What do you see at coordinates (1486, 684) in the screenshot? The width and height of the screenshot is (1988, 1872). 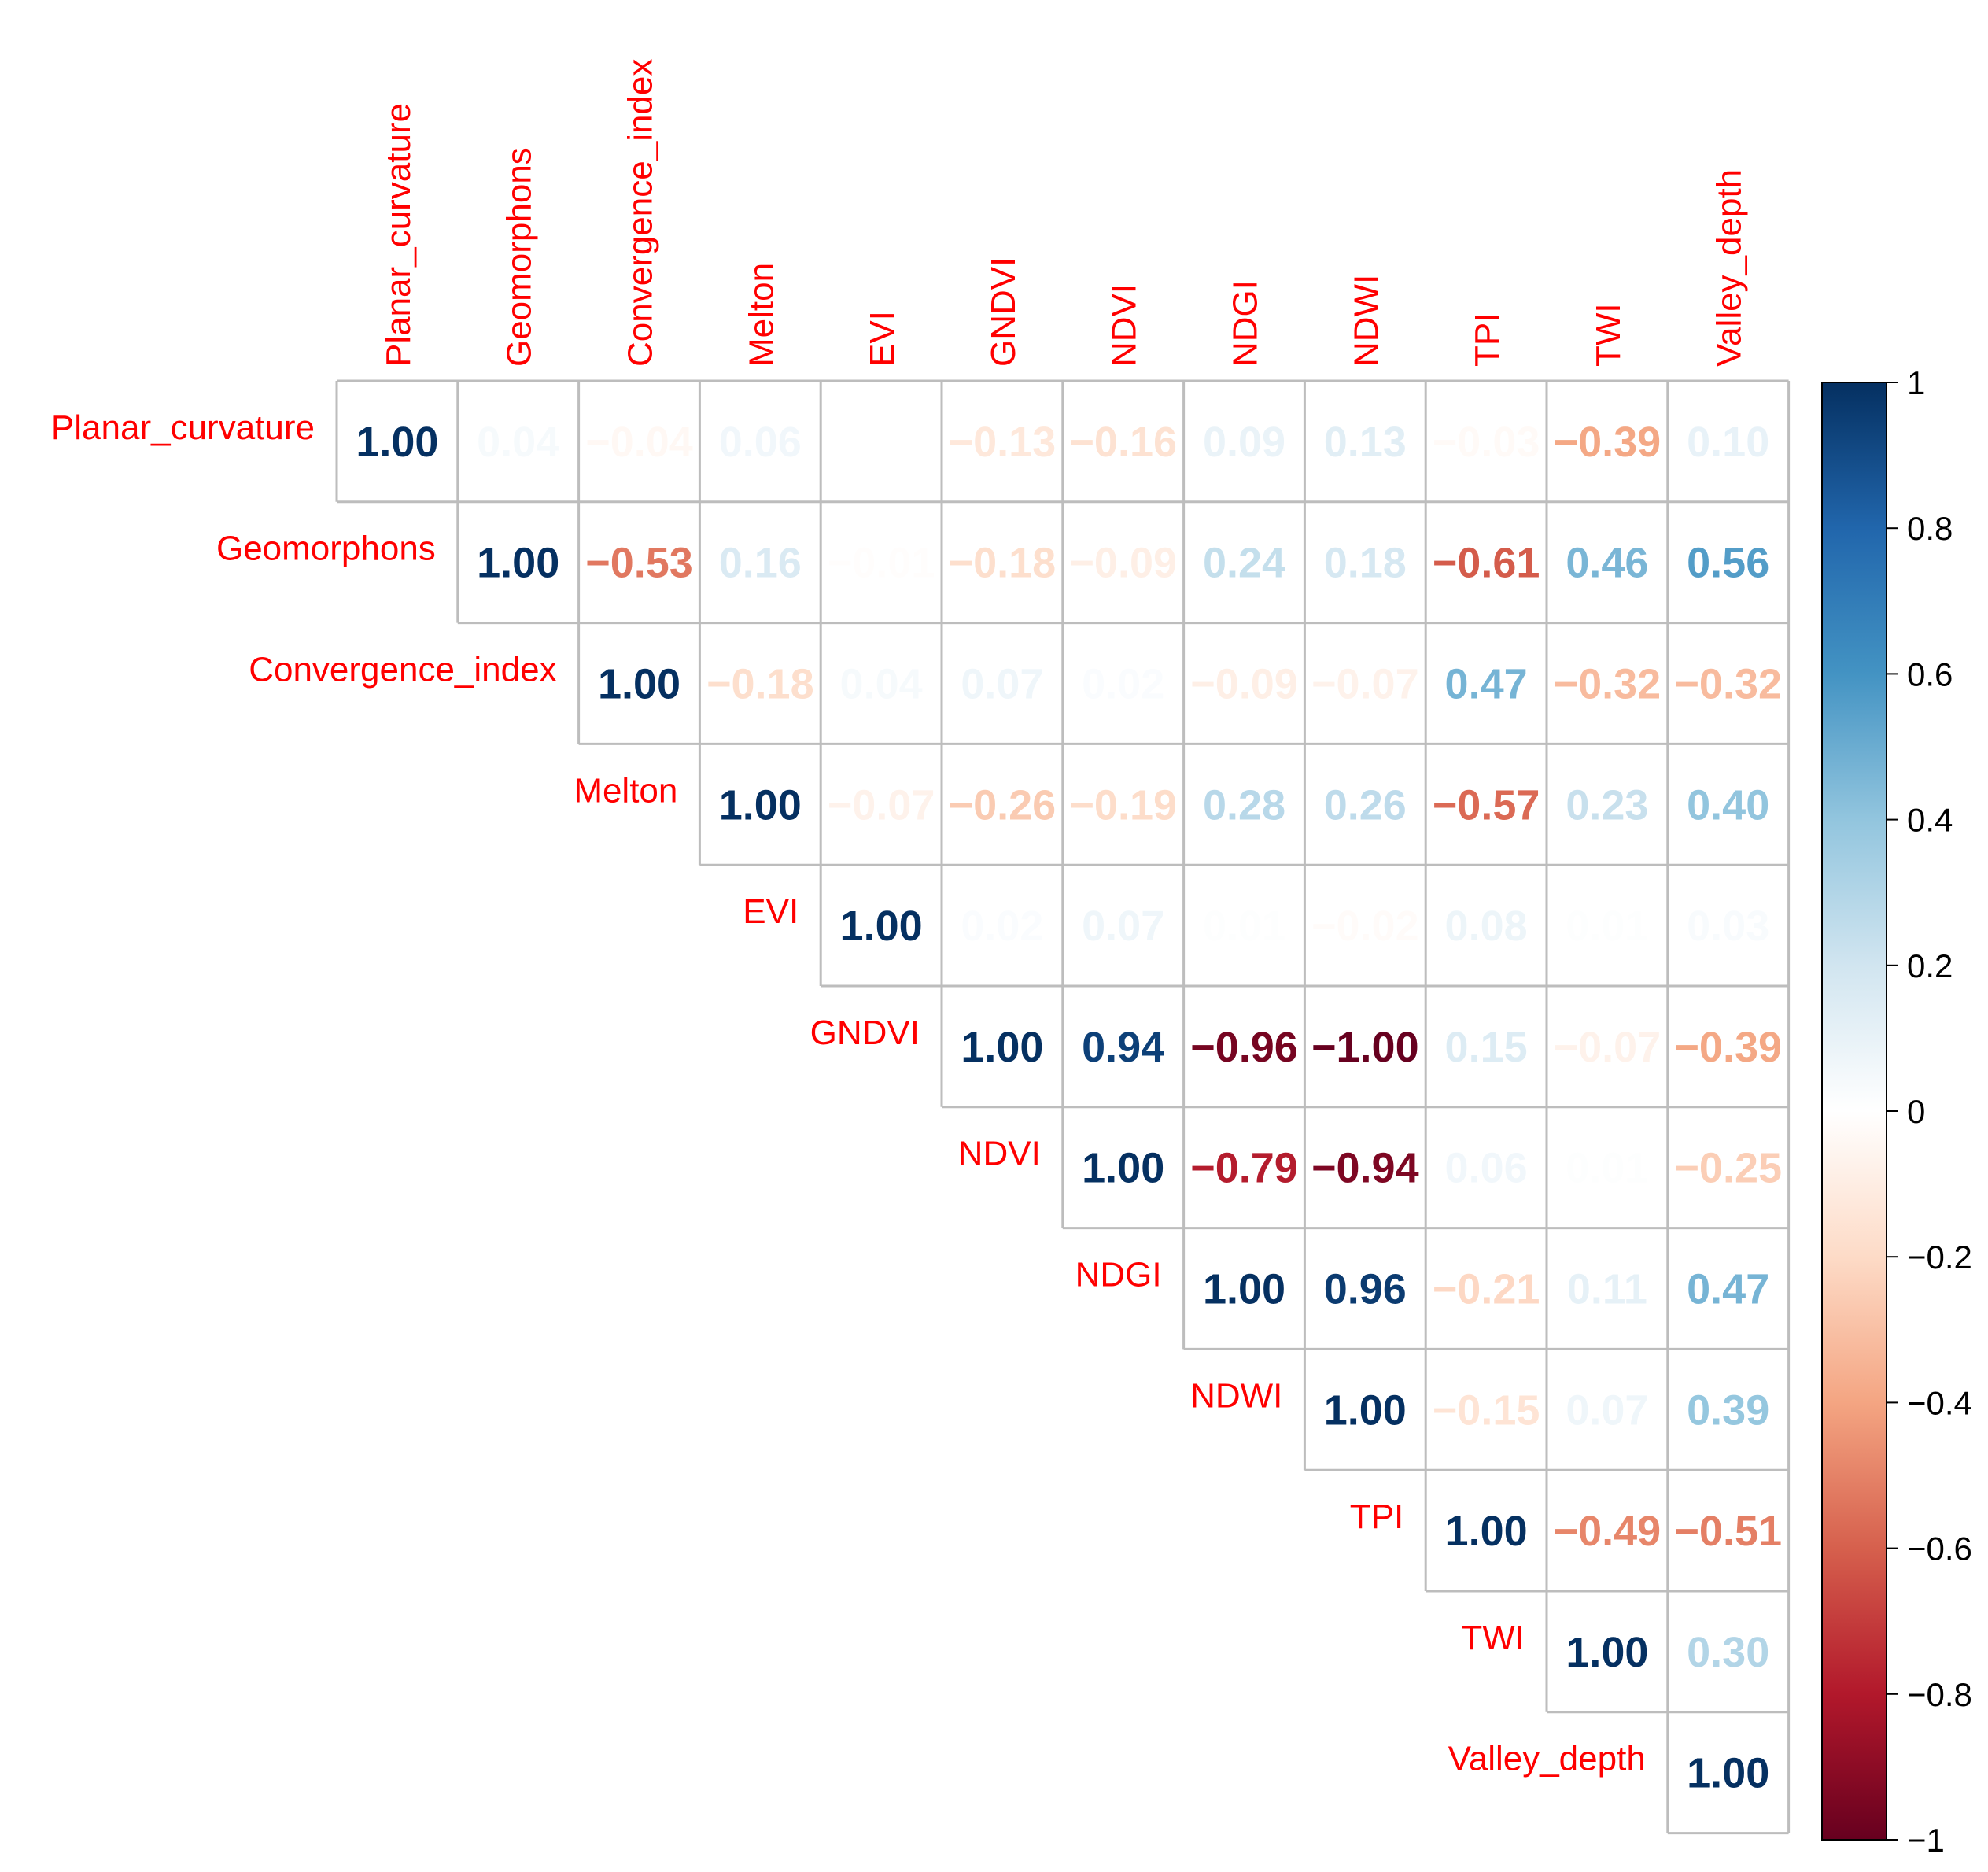 I see `cell-convergence-index-tpi: 0.47` at bounding box center [1486, 684].